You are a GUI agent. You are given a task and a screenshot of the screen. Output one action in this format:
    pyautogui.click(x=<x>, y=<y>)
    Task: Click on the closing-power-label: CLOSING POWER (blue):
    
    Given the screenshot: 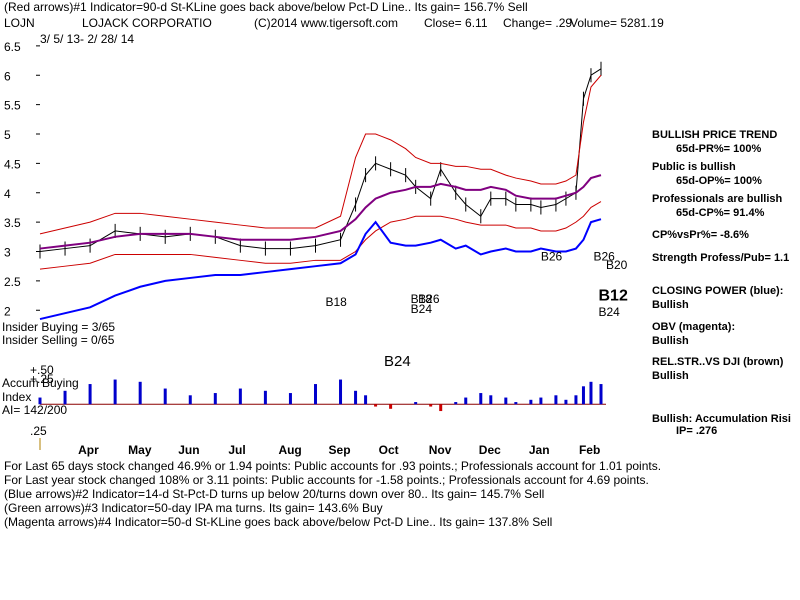 What is the action you would take?
    pyautogui.click(x=718, y=291)
    